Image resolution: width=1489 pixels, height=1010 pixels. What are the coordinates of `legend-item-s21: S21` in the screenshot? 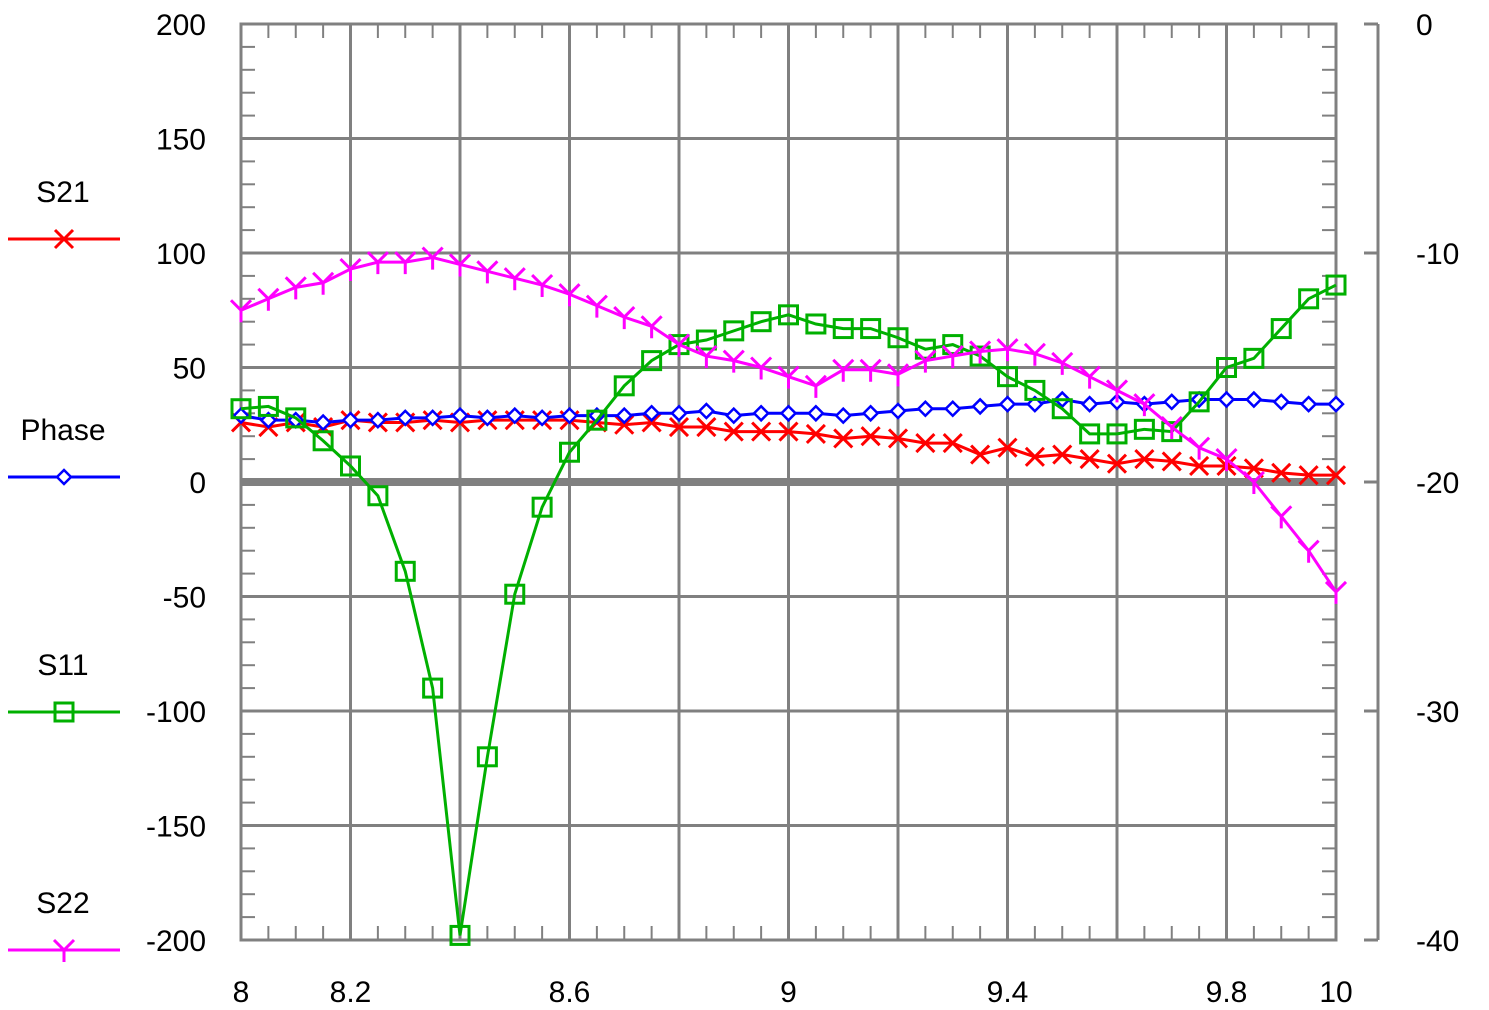 It's located at (64, 213).